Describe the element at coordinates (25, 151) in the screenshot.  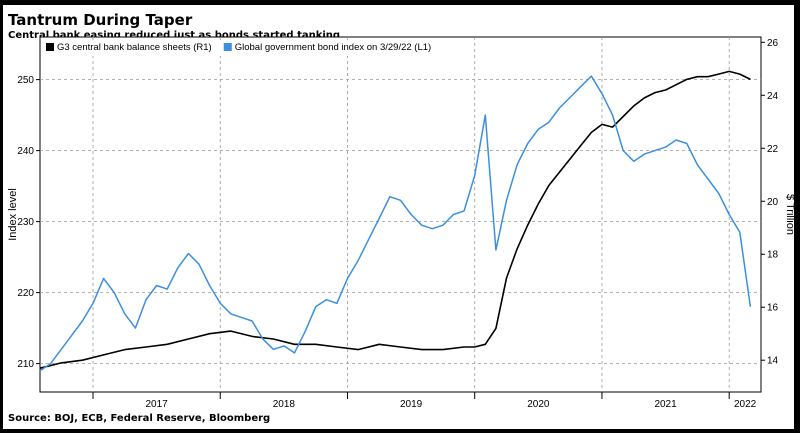
I see `y-left-tick-label: 240` at that location.